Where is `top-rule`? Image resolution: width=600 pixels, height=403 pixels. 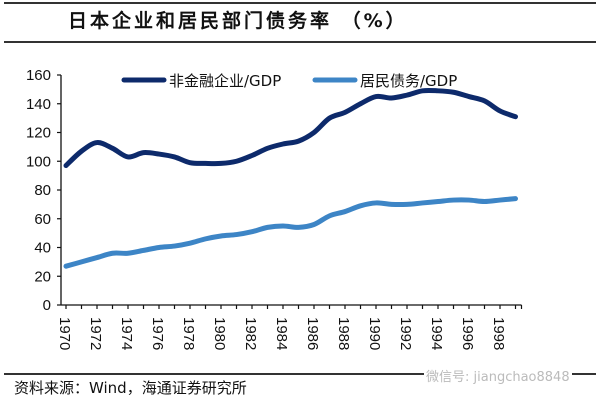
top-rule is located at coordinates (300, 3).